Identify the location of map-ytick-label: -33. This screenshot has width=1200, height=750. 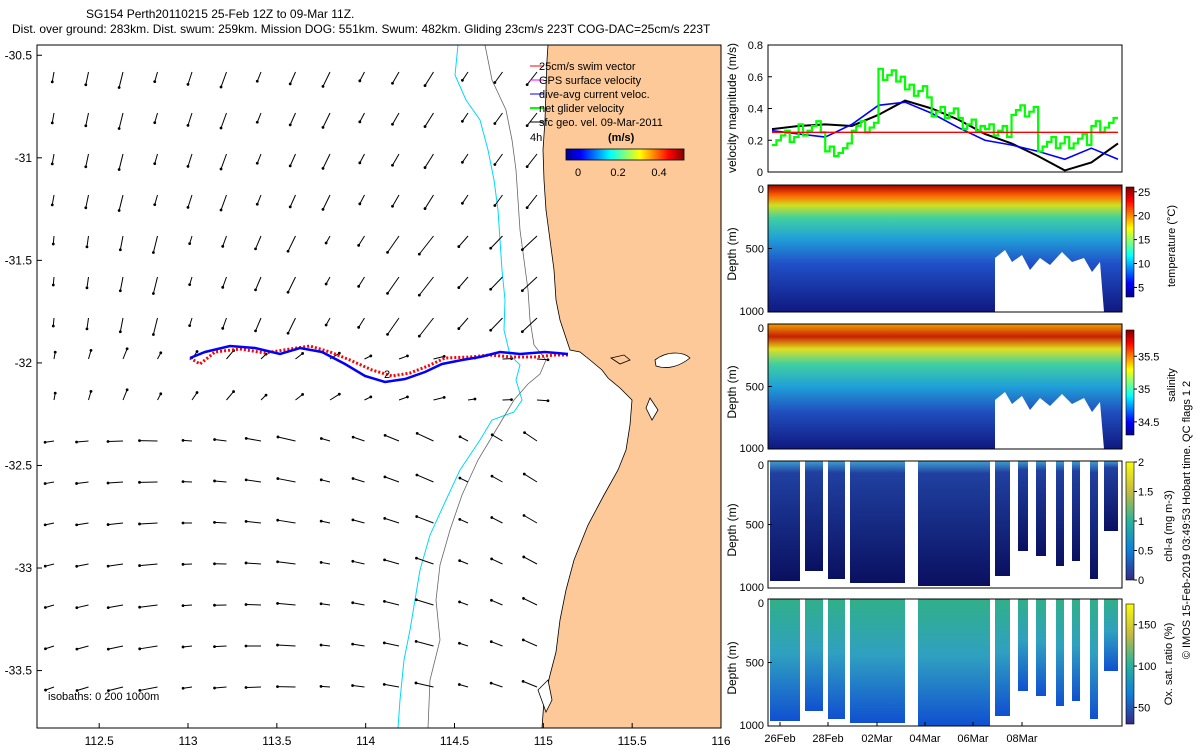
(24, 568).